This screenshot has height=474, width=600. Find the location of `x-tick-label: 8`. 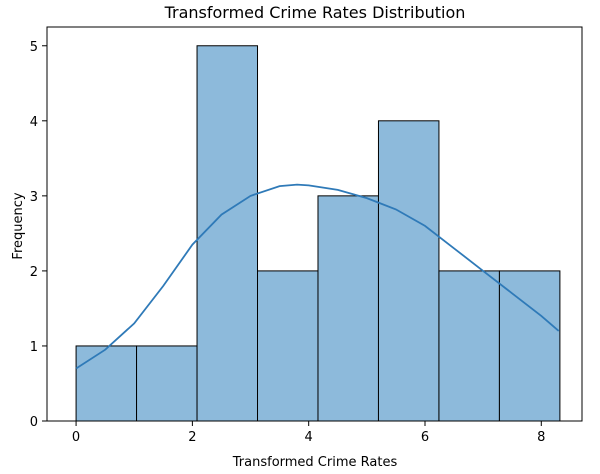

x-tick-label: 8 is located at coordinates (541, 437).